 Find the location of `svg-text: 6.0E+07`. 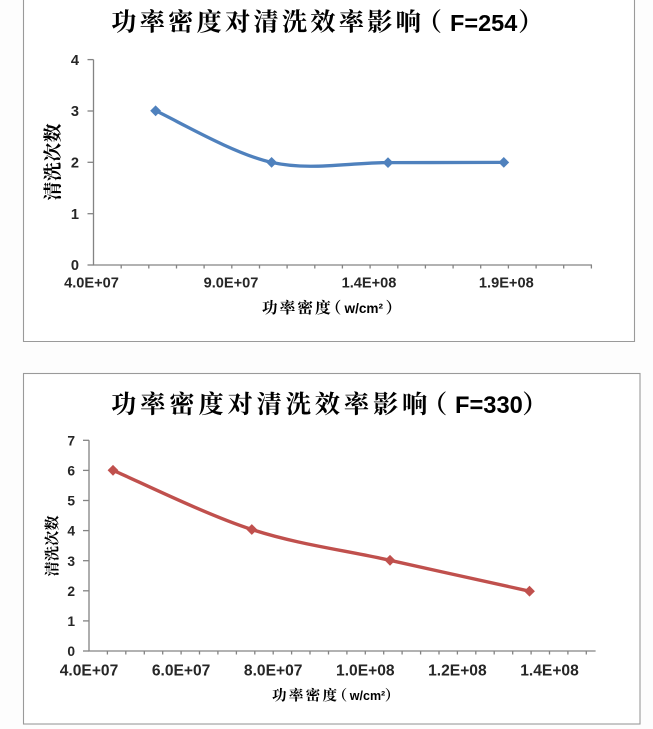

svg-text: 6.0E+07 is located at coordinates (181, 670).